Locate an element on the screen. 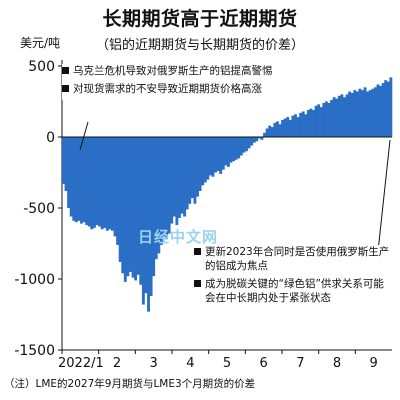 The width and height of the screenshot is (400, 400). y-unit-label: 美元/吨 is located at coordinates (40, 43).